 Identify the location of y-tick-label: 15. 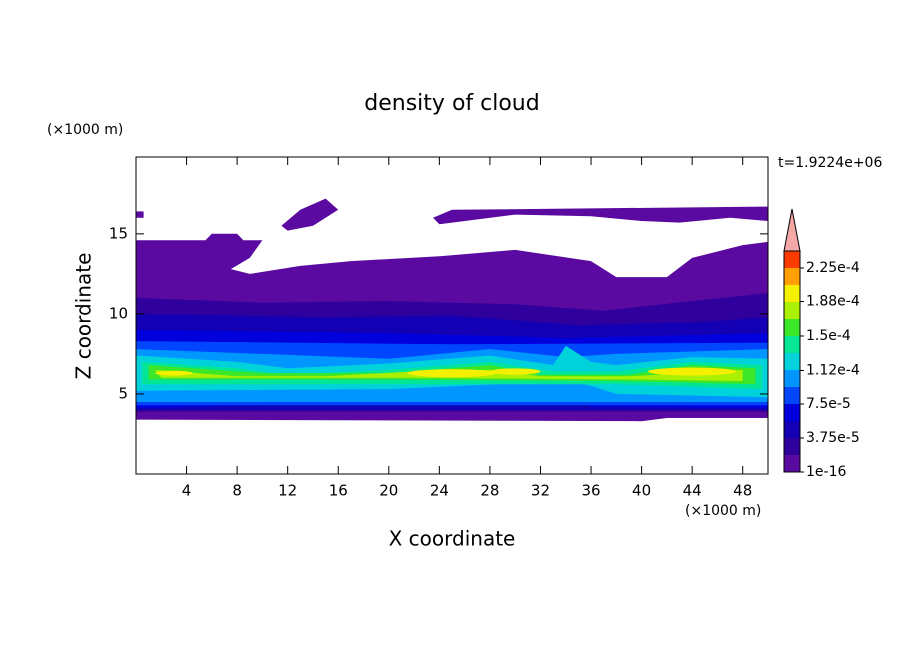
(118, 233).